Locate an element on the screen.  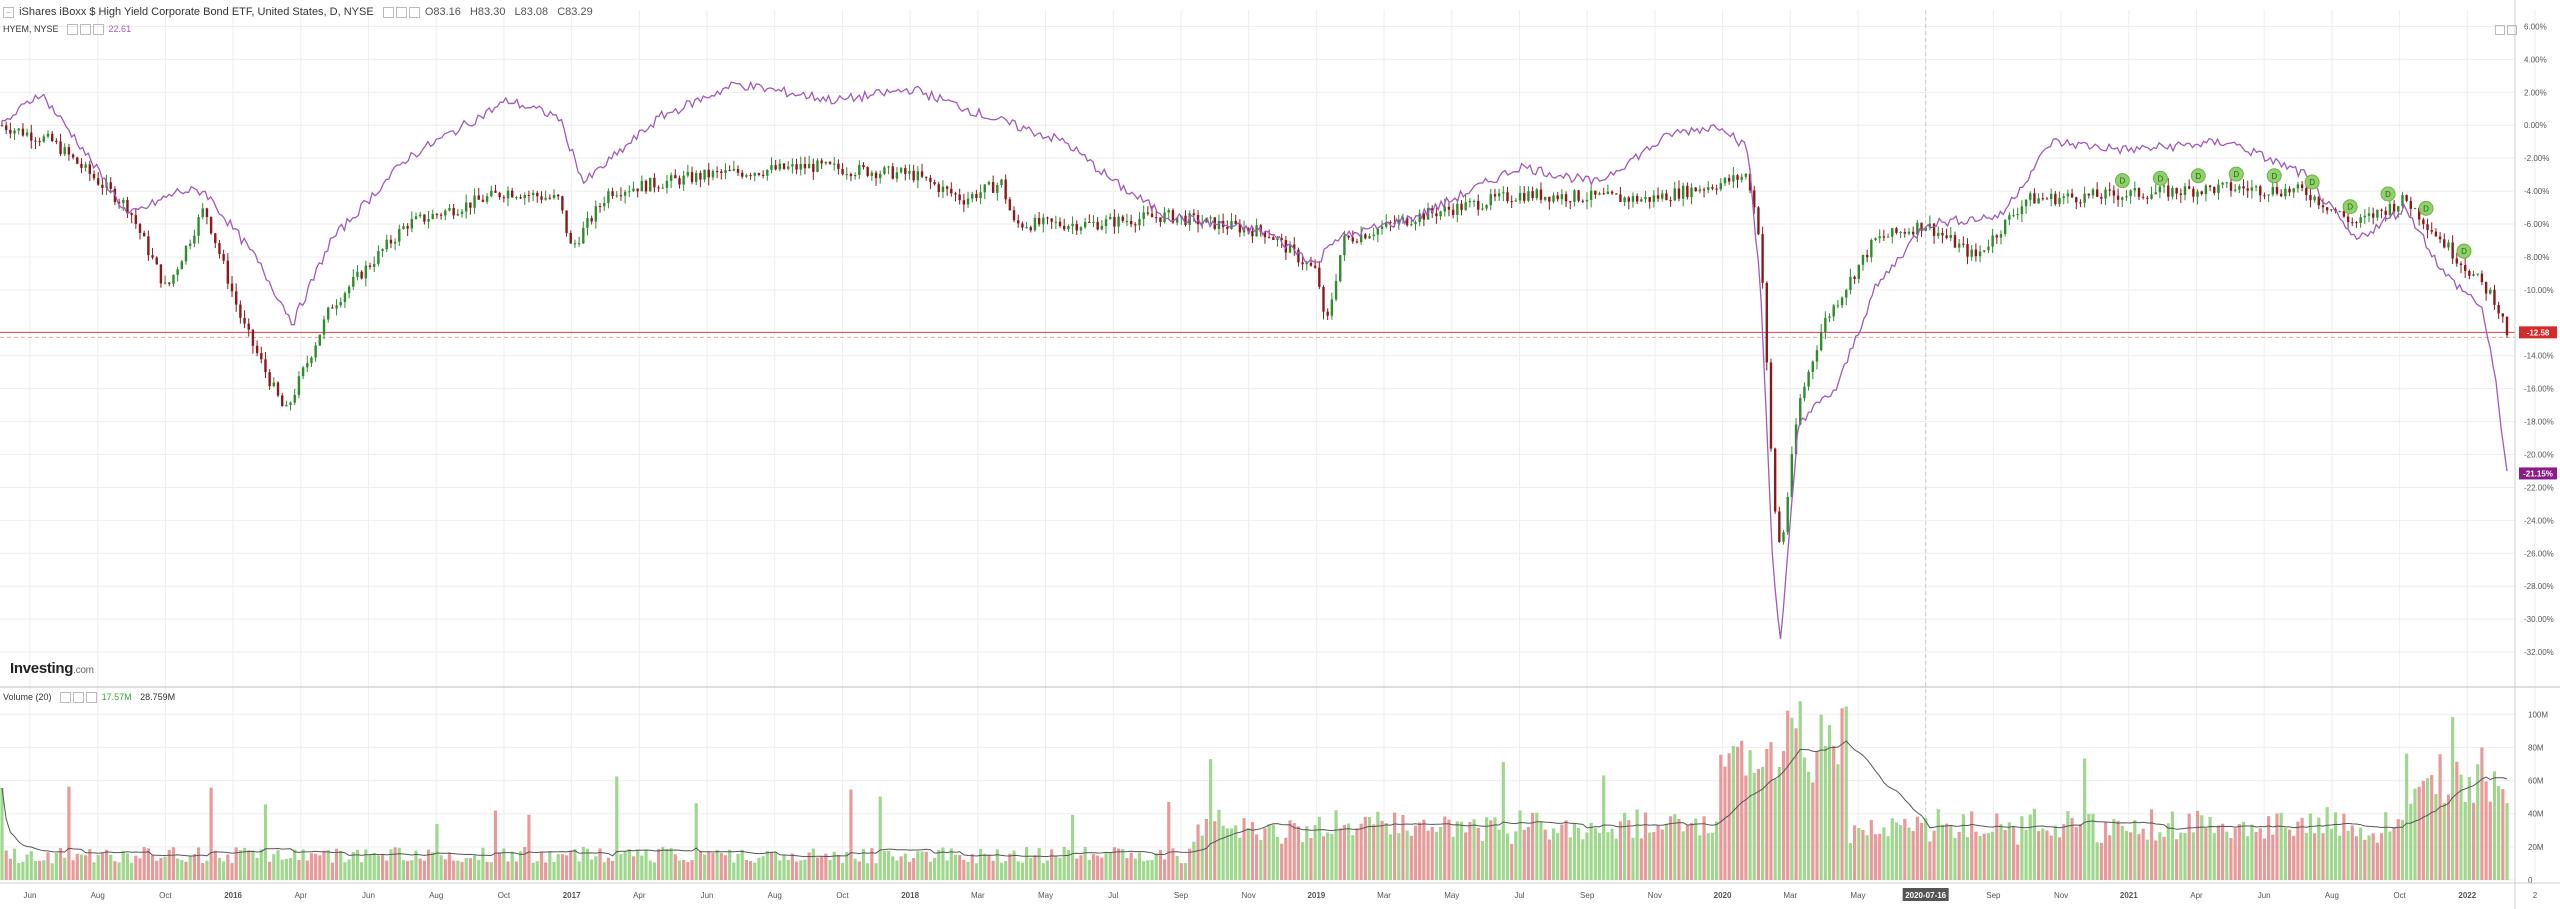
volume-close-icon is located at coordinates (92, 698).